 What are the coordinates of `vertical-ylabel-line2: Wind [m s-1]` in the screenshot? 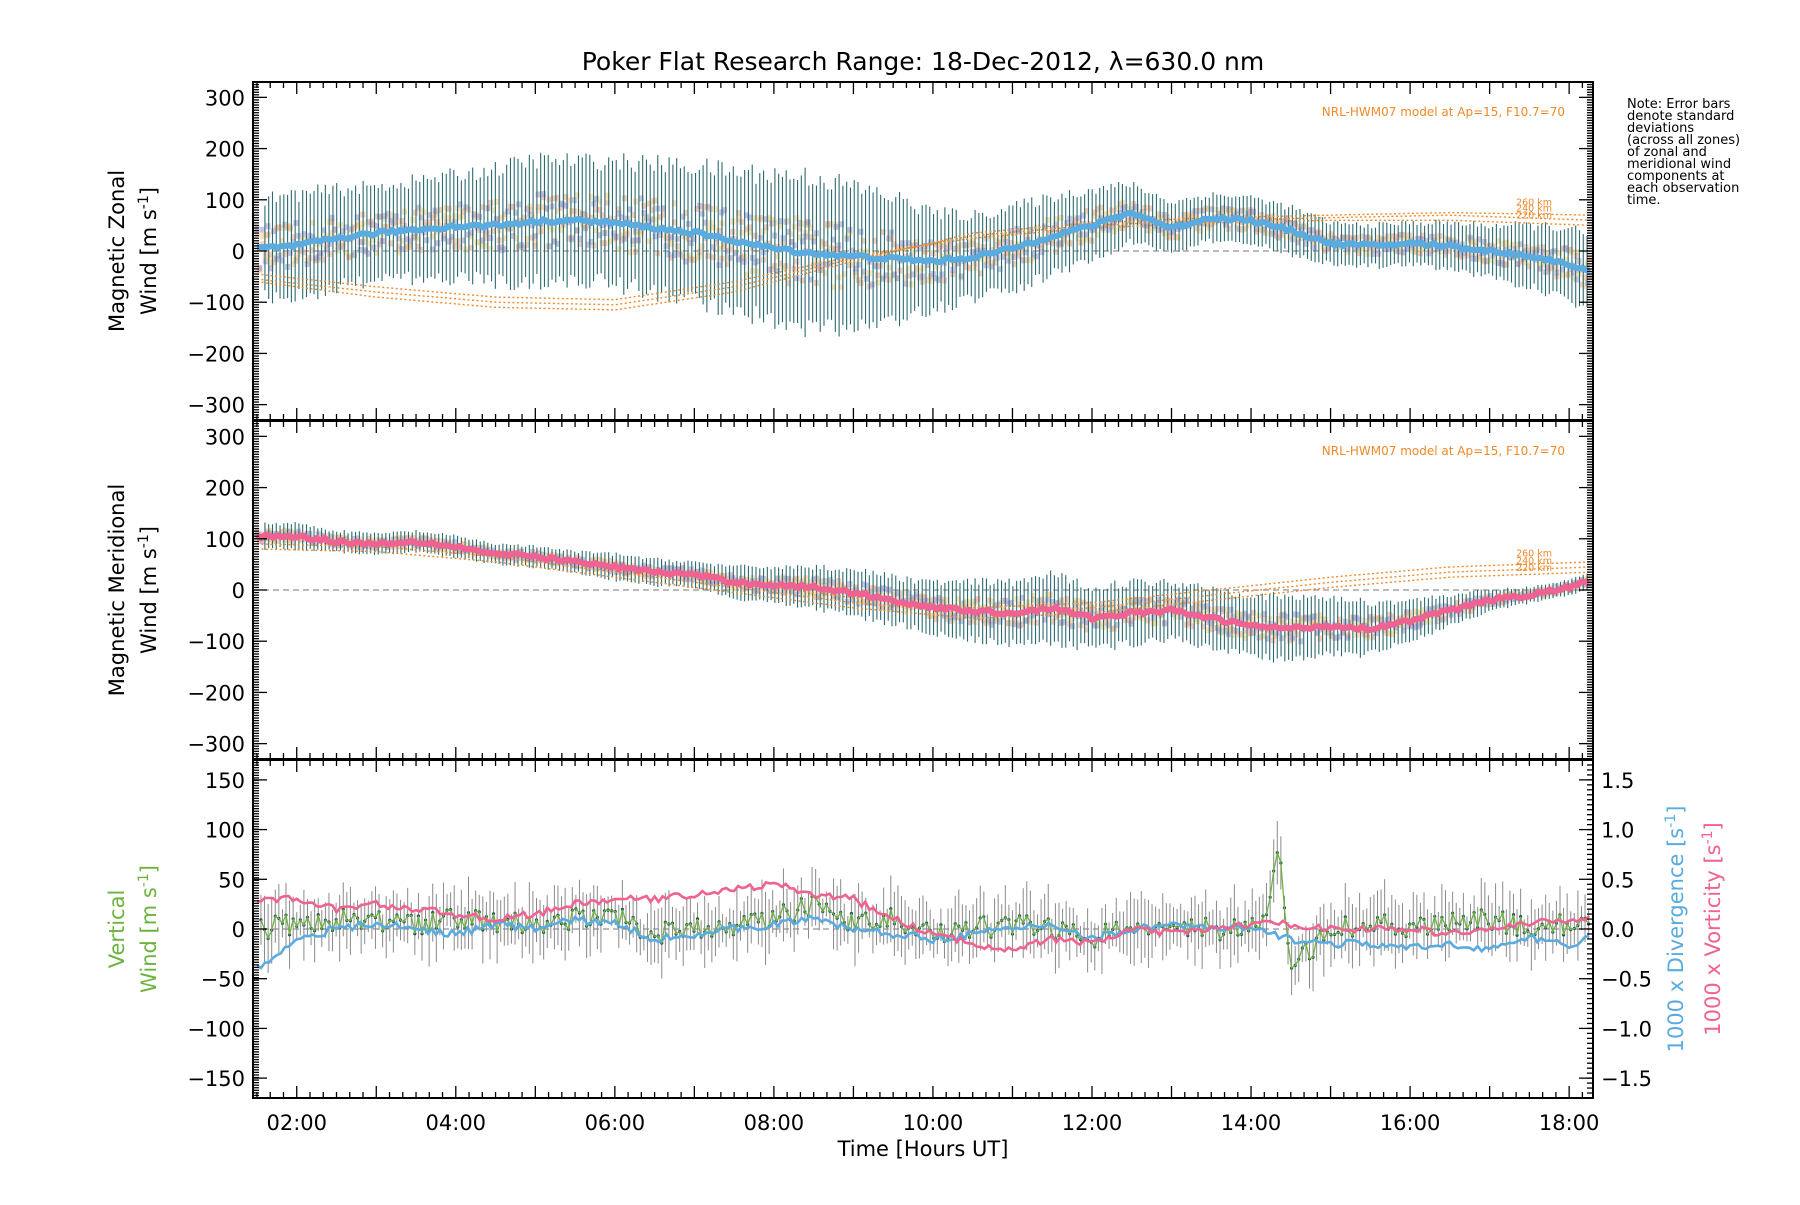 It's located at (148, 929).